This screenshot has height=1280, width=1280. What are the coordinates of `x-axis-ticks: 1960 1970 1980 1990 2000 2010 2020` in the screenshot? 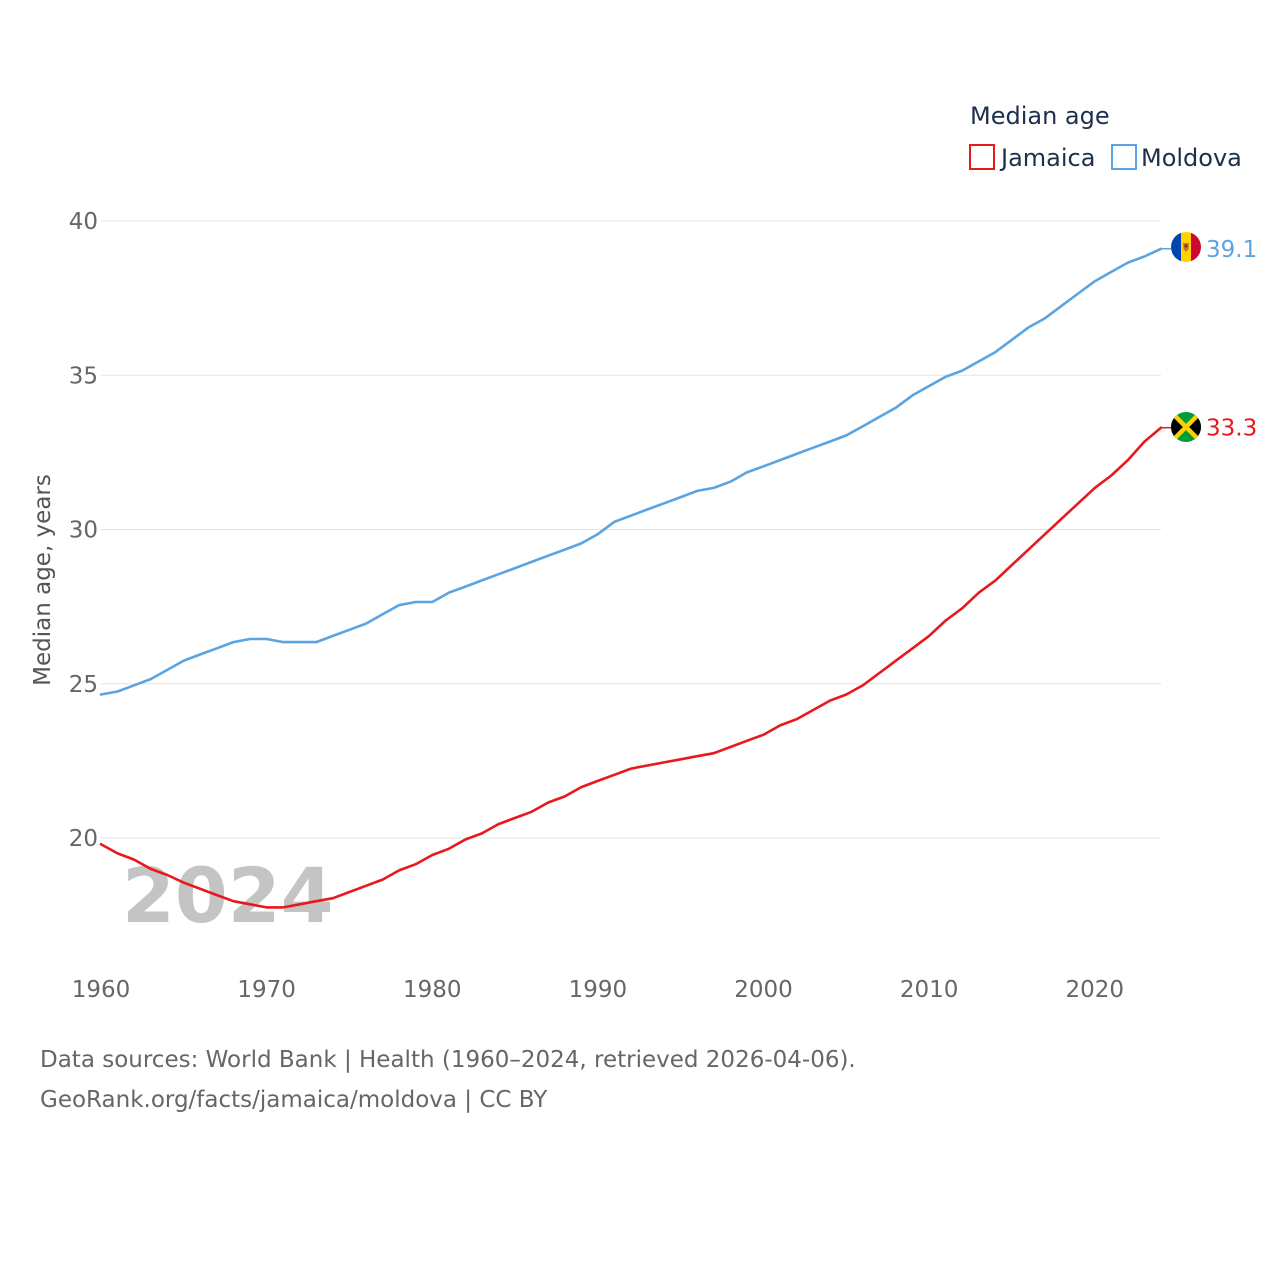 It's located at (598, 990).